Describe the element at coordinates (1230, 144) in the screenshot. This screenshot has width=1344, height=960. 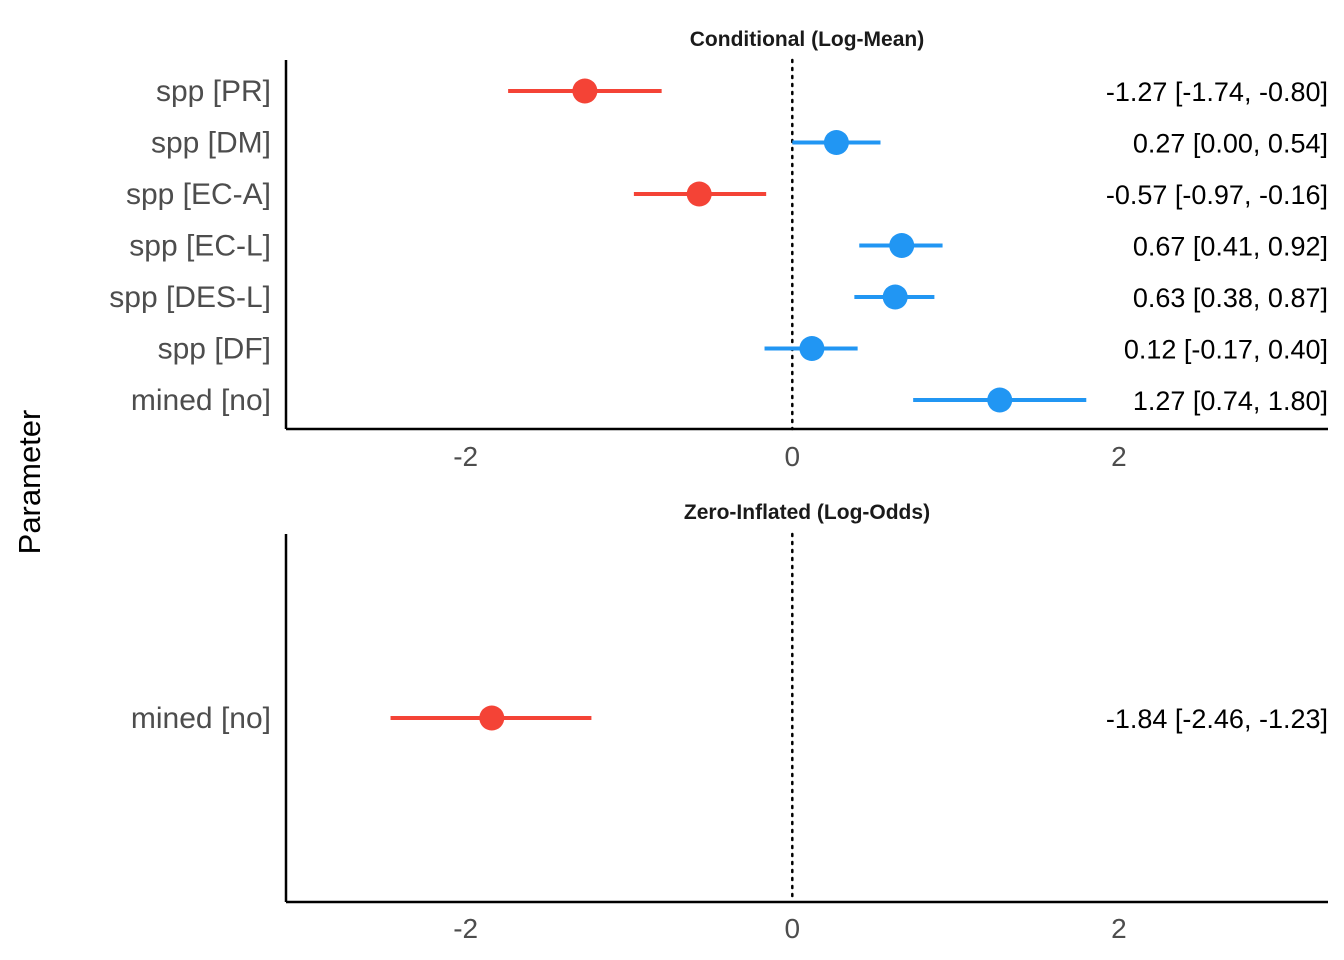
I see `estimate-label: 0.27 [0.00, 0.54]` at that location.